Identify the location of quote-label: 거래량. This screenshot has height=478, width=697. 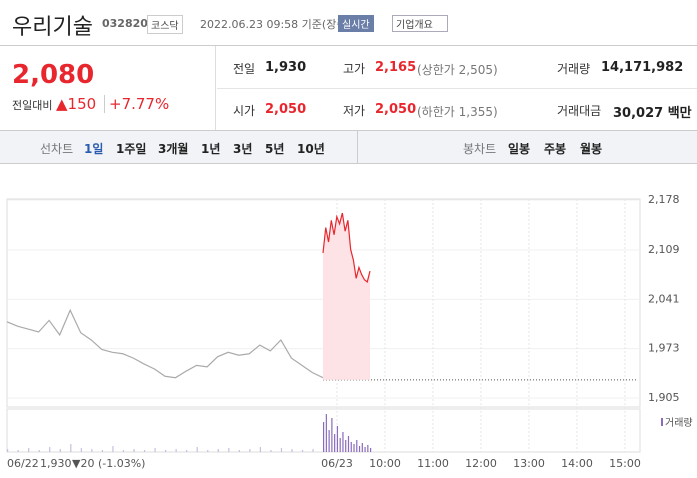
(574, 69).